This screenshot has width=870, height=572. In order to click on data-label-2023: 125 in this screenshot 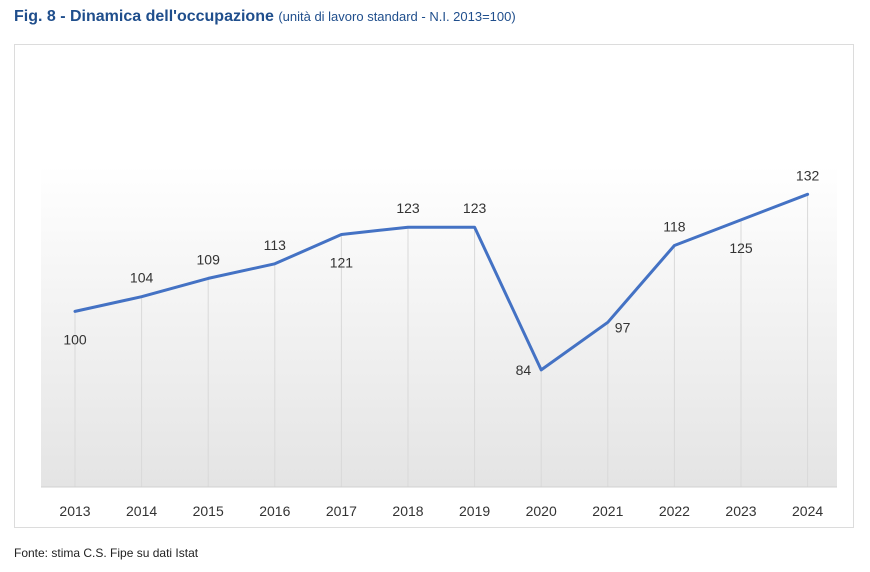, I will do `click(741, 248)`.